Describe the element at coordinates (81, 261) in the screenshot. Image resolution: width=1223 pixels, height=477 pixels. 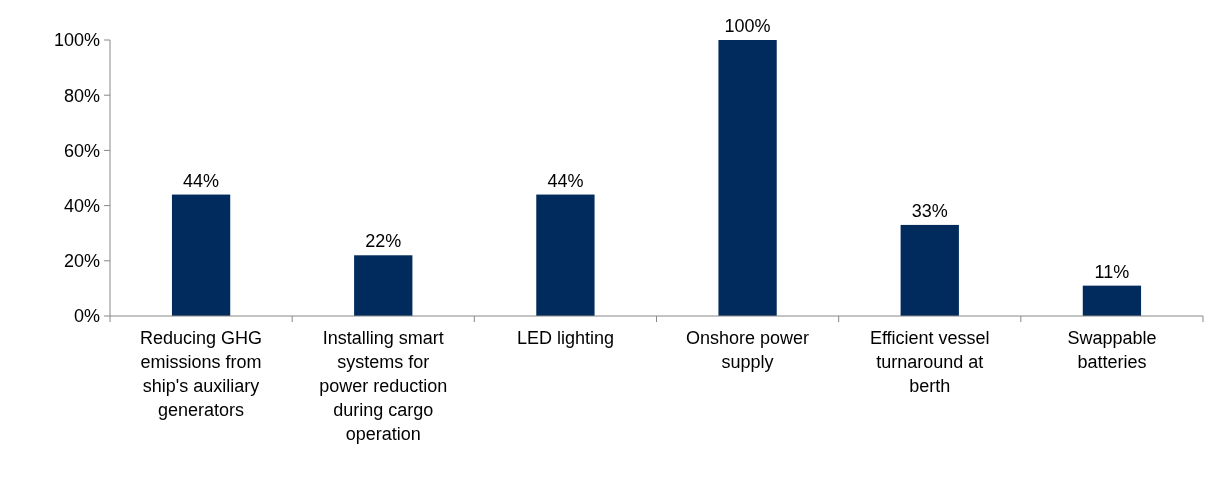
I see `y-tick-label: 20%` at that location.